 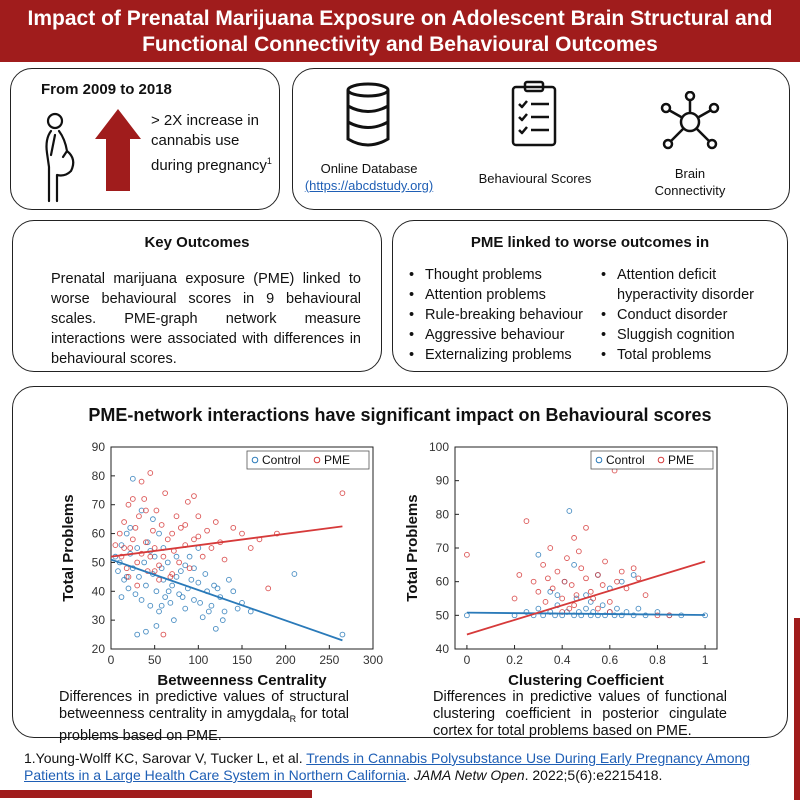 What do you see at coordinates (534, 113) in the screenshot?
I see `checklist-icon` at bounding box center [534, 113].